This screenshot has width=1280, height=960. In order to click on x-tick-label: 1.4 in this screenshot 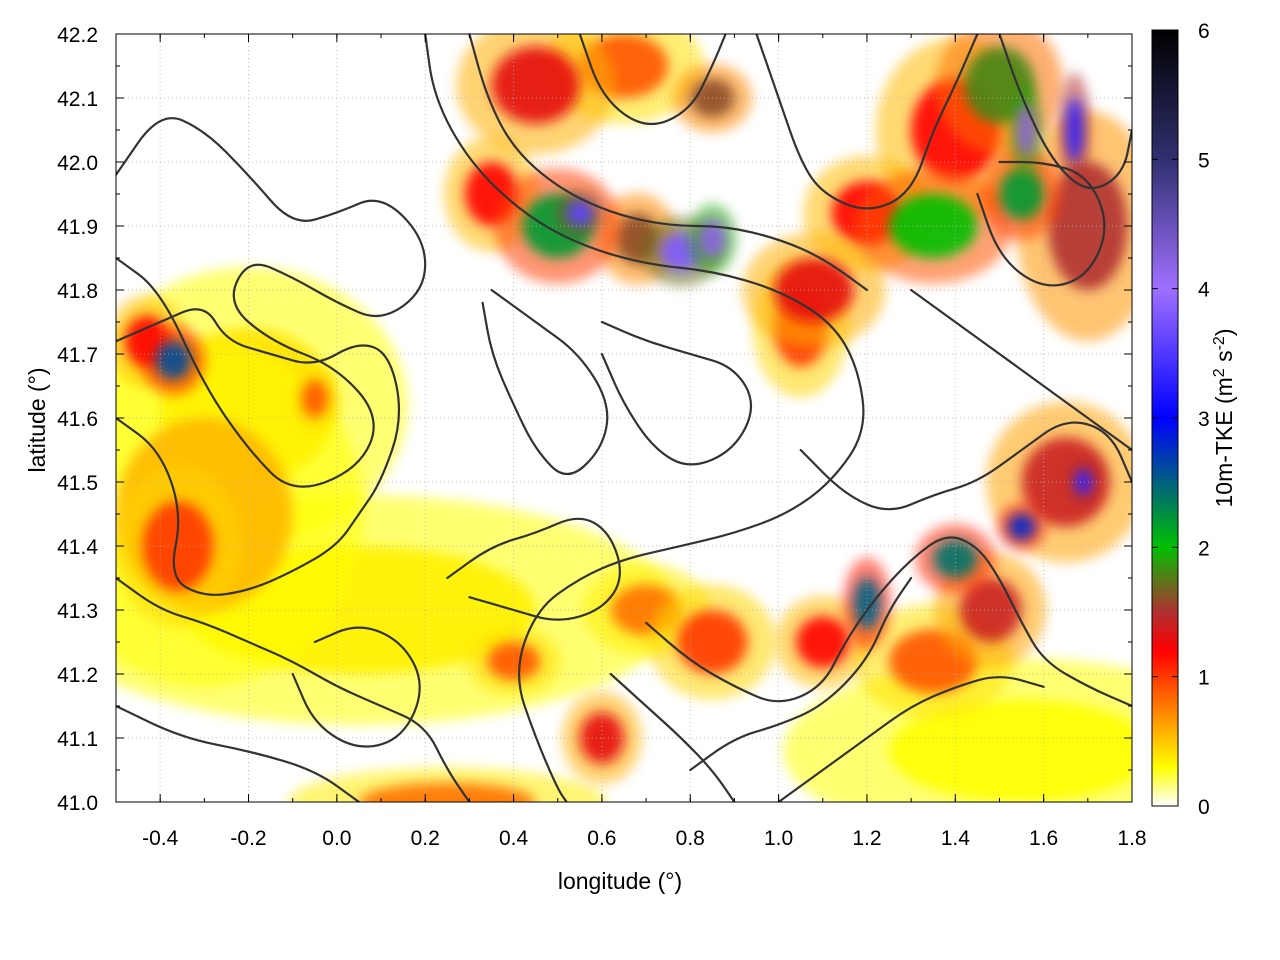, I will do `click(956, 838)`.